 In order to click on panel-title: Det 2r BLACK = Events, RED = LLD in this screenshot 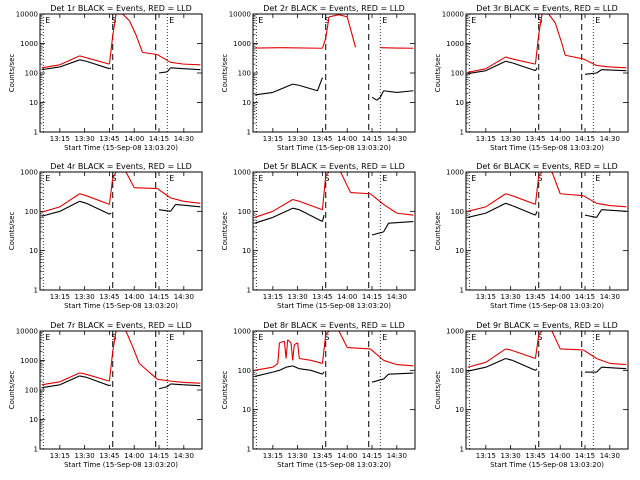, I will do `click(334, 8)`.